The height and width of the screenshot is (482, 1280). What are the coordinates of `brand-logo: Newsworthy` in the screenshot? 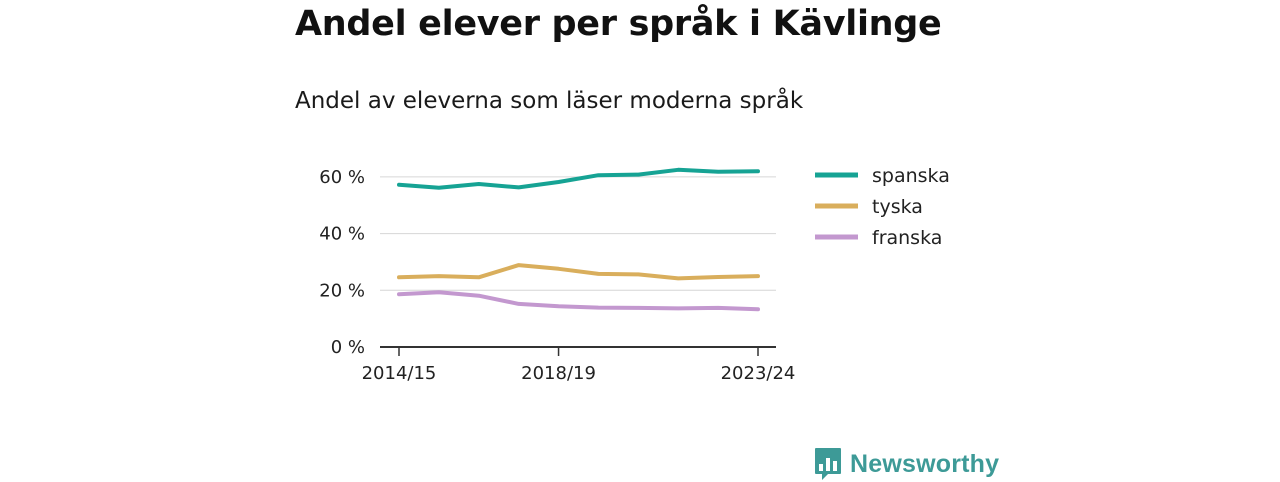 It's located at (906, 464).